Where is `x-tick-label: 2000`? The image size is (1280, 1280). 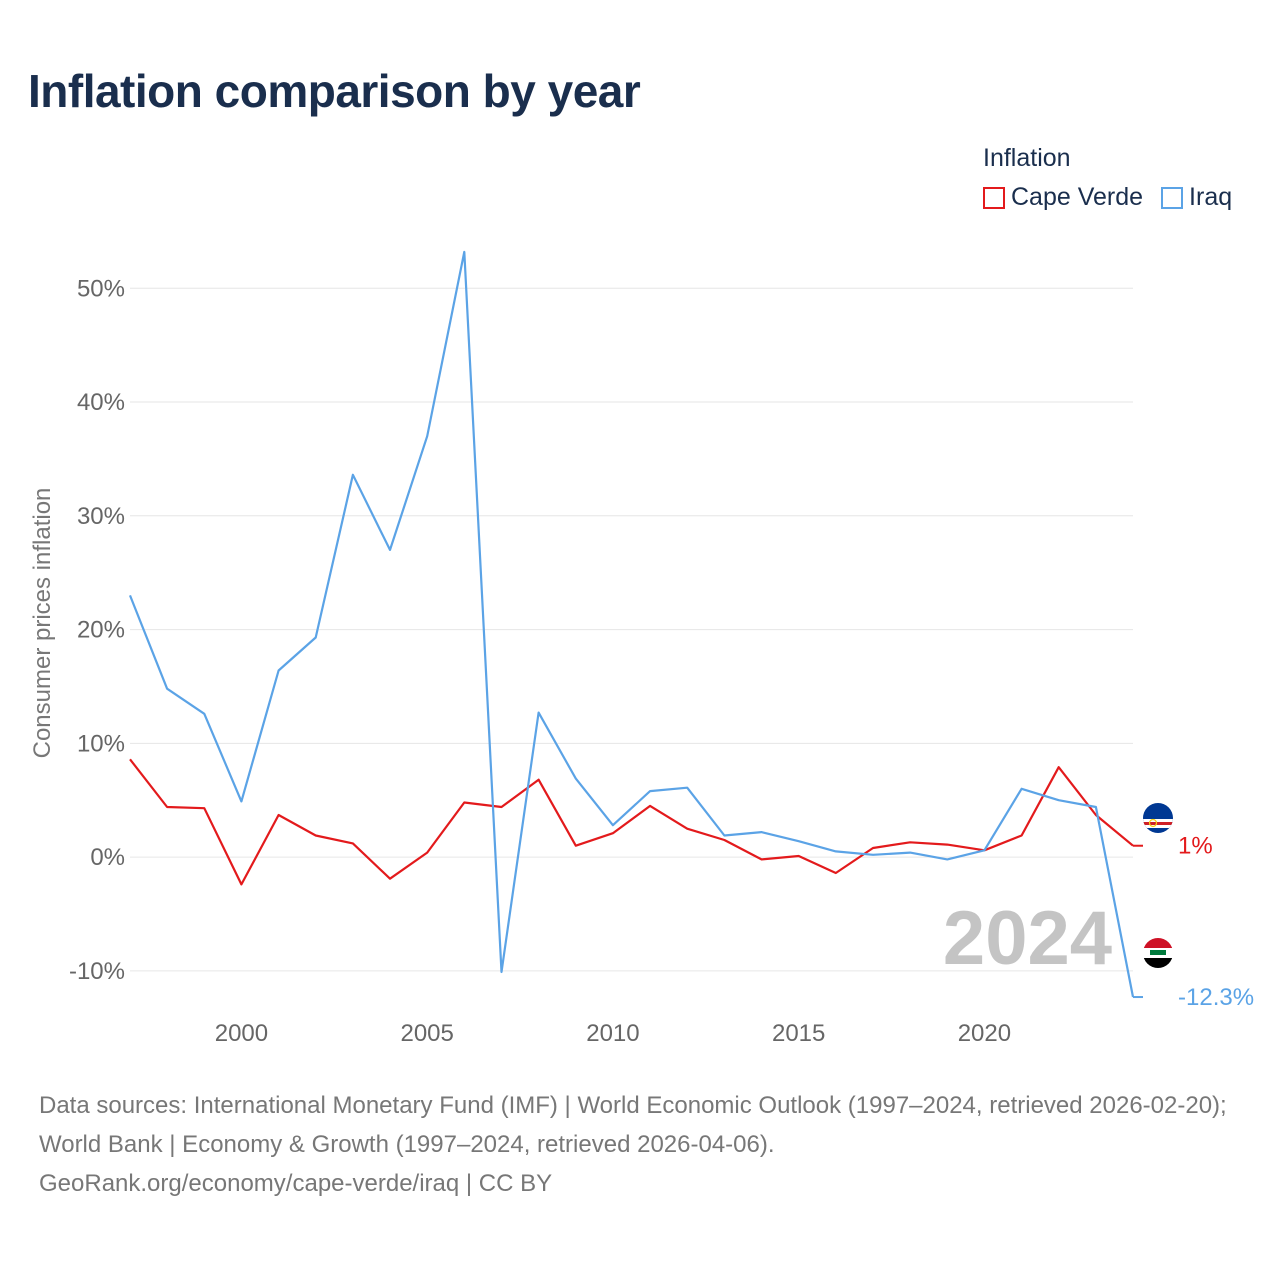 x-tick-label: 2000 is located at coordinates (241, 1033).